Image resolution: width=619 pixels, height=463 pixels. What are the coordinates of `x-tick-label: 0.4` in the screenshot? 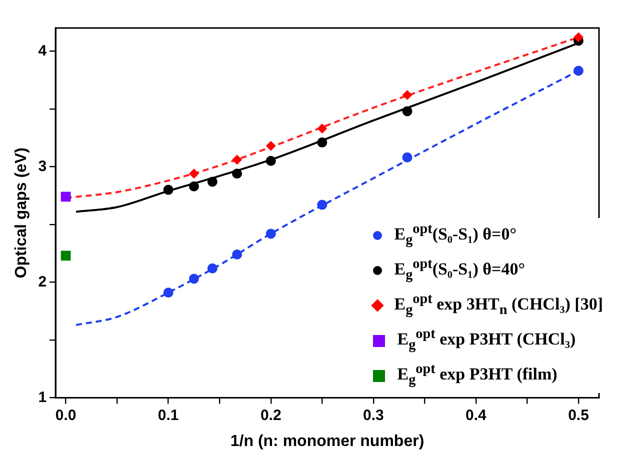 It's located at (477, 415).